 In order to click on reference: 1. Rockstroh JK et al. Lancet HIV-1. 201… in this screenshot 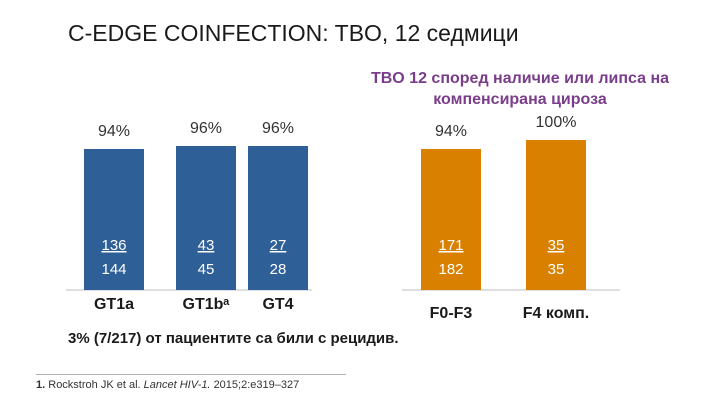, I will do `click(167, 385)`.